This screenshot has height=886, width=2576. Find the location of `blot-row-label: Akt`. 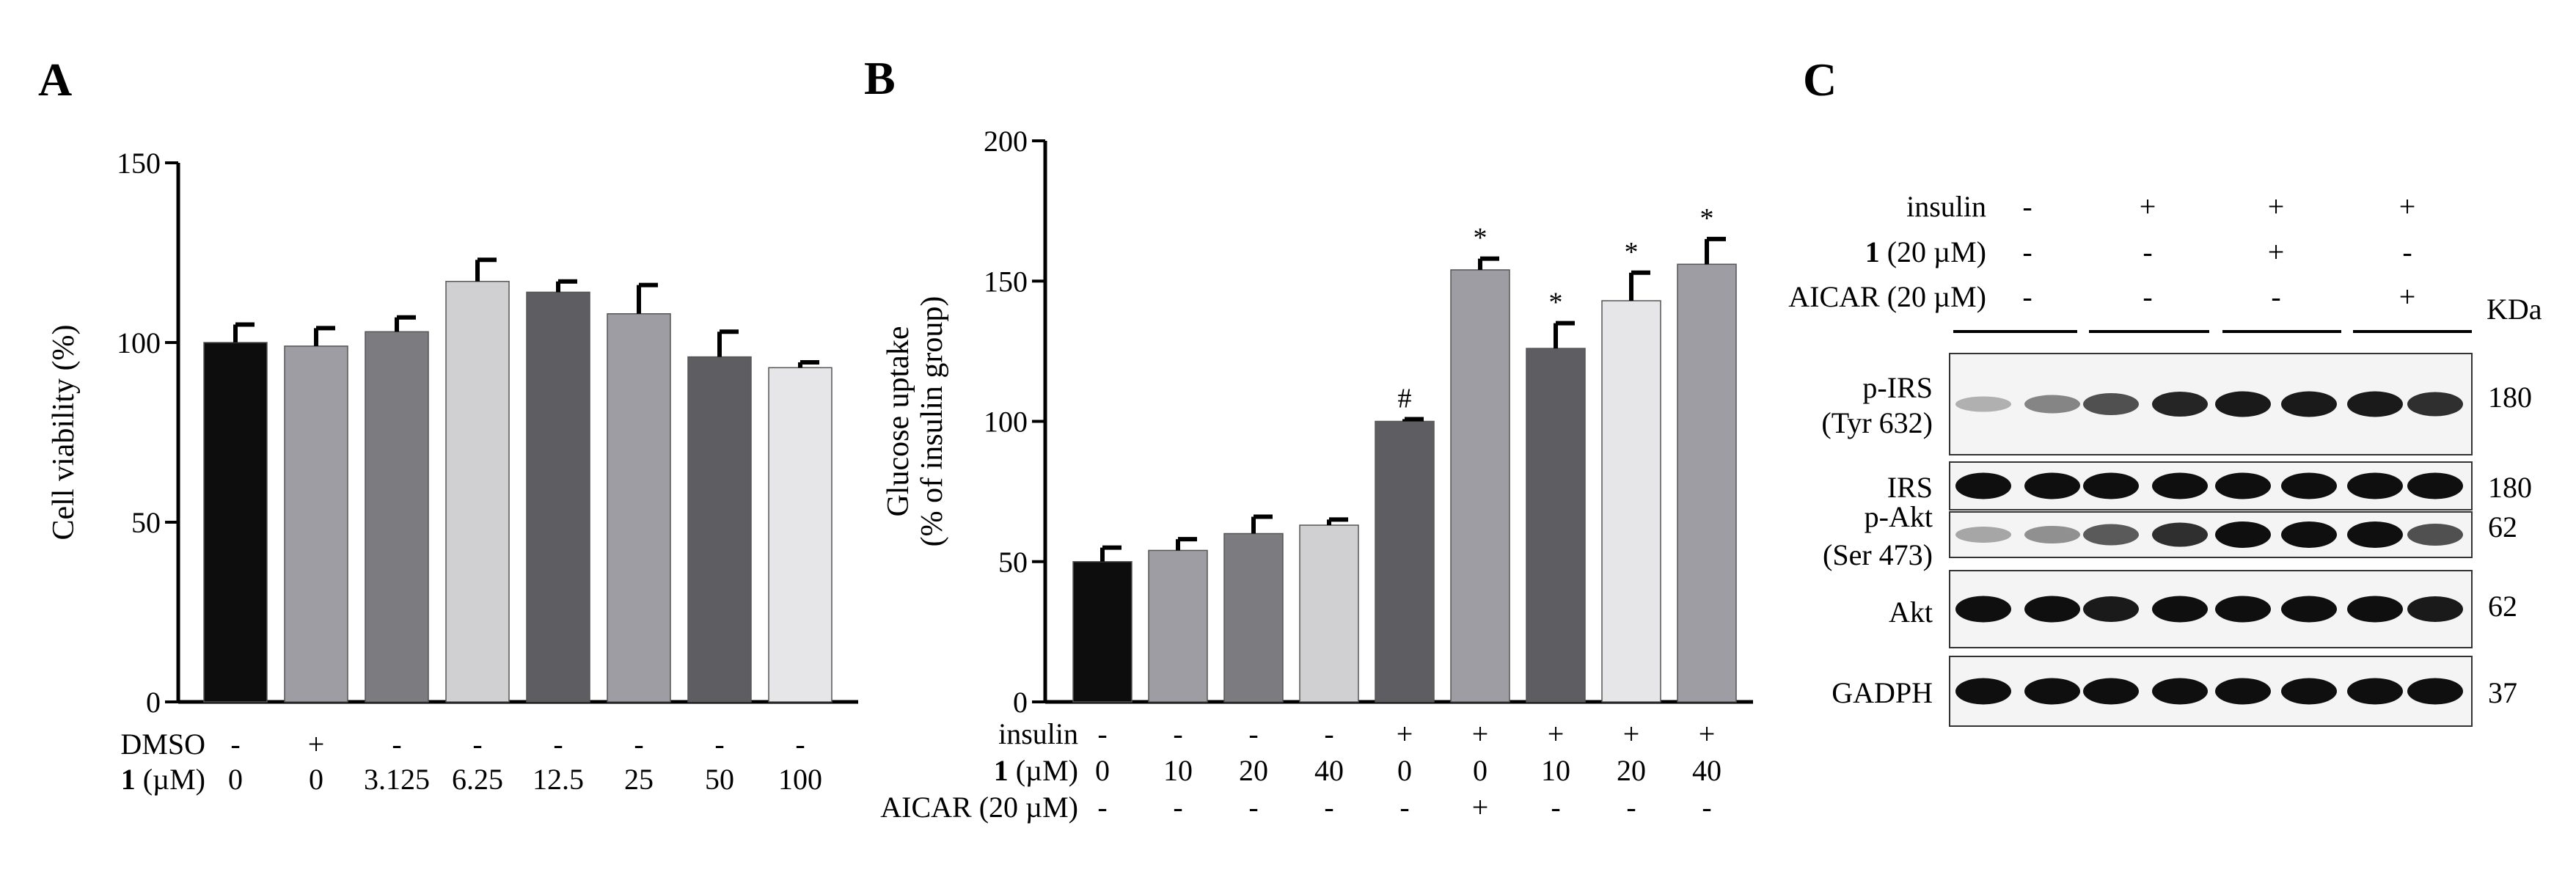

blot-row-label: Akt is located at coordinates (1911, 612).